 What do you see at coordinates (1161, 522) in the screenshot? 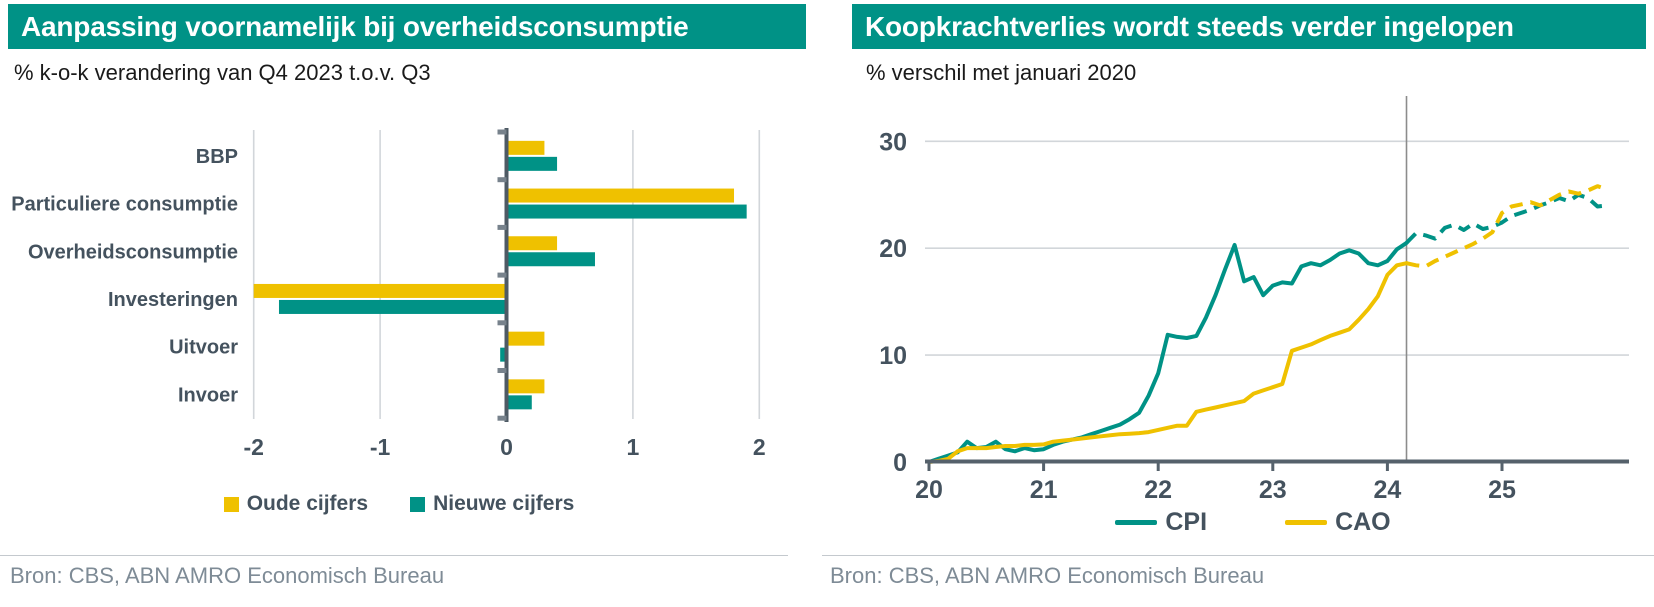
I see `legend-item-cpi: CPI` at bounding box center [1161, 522].